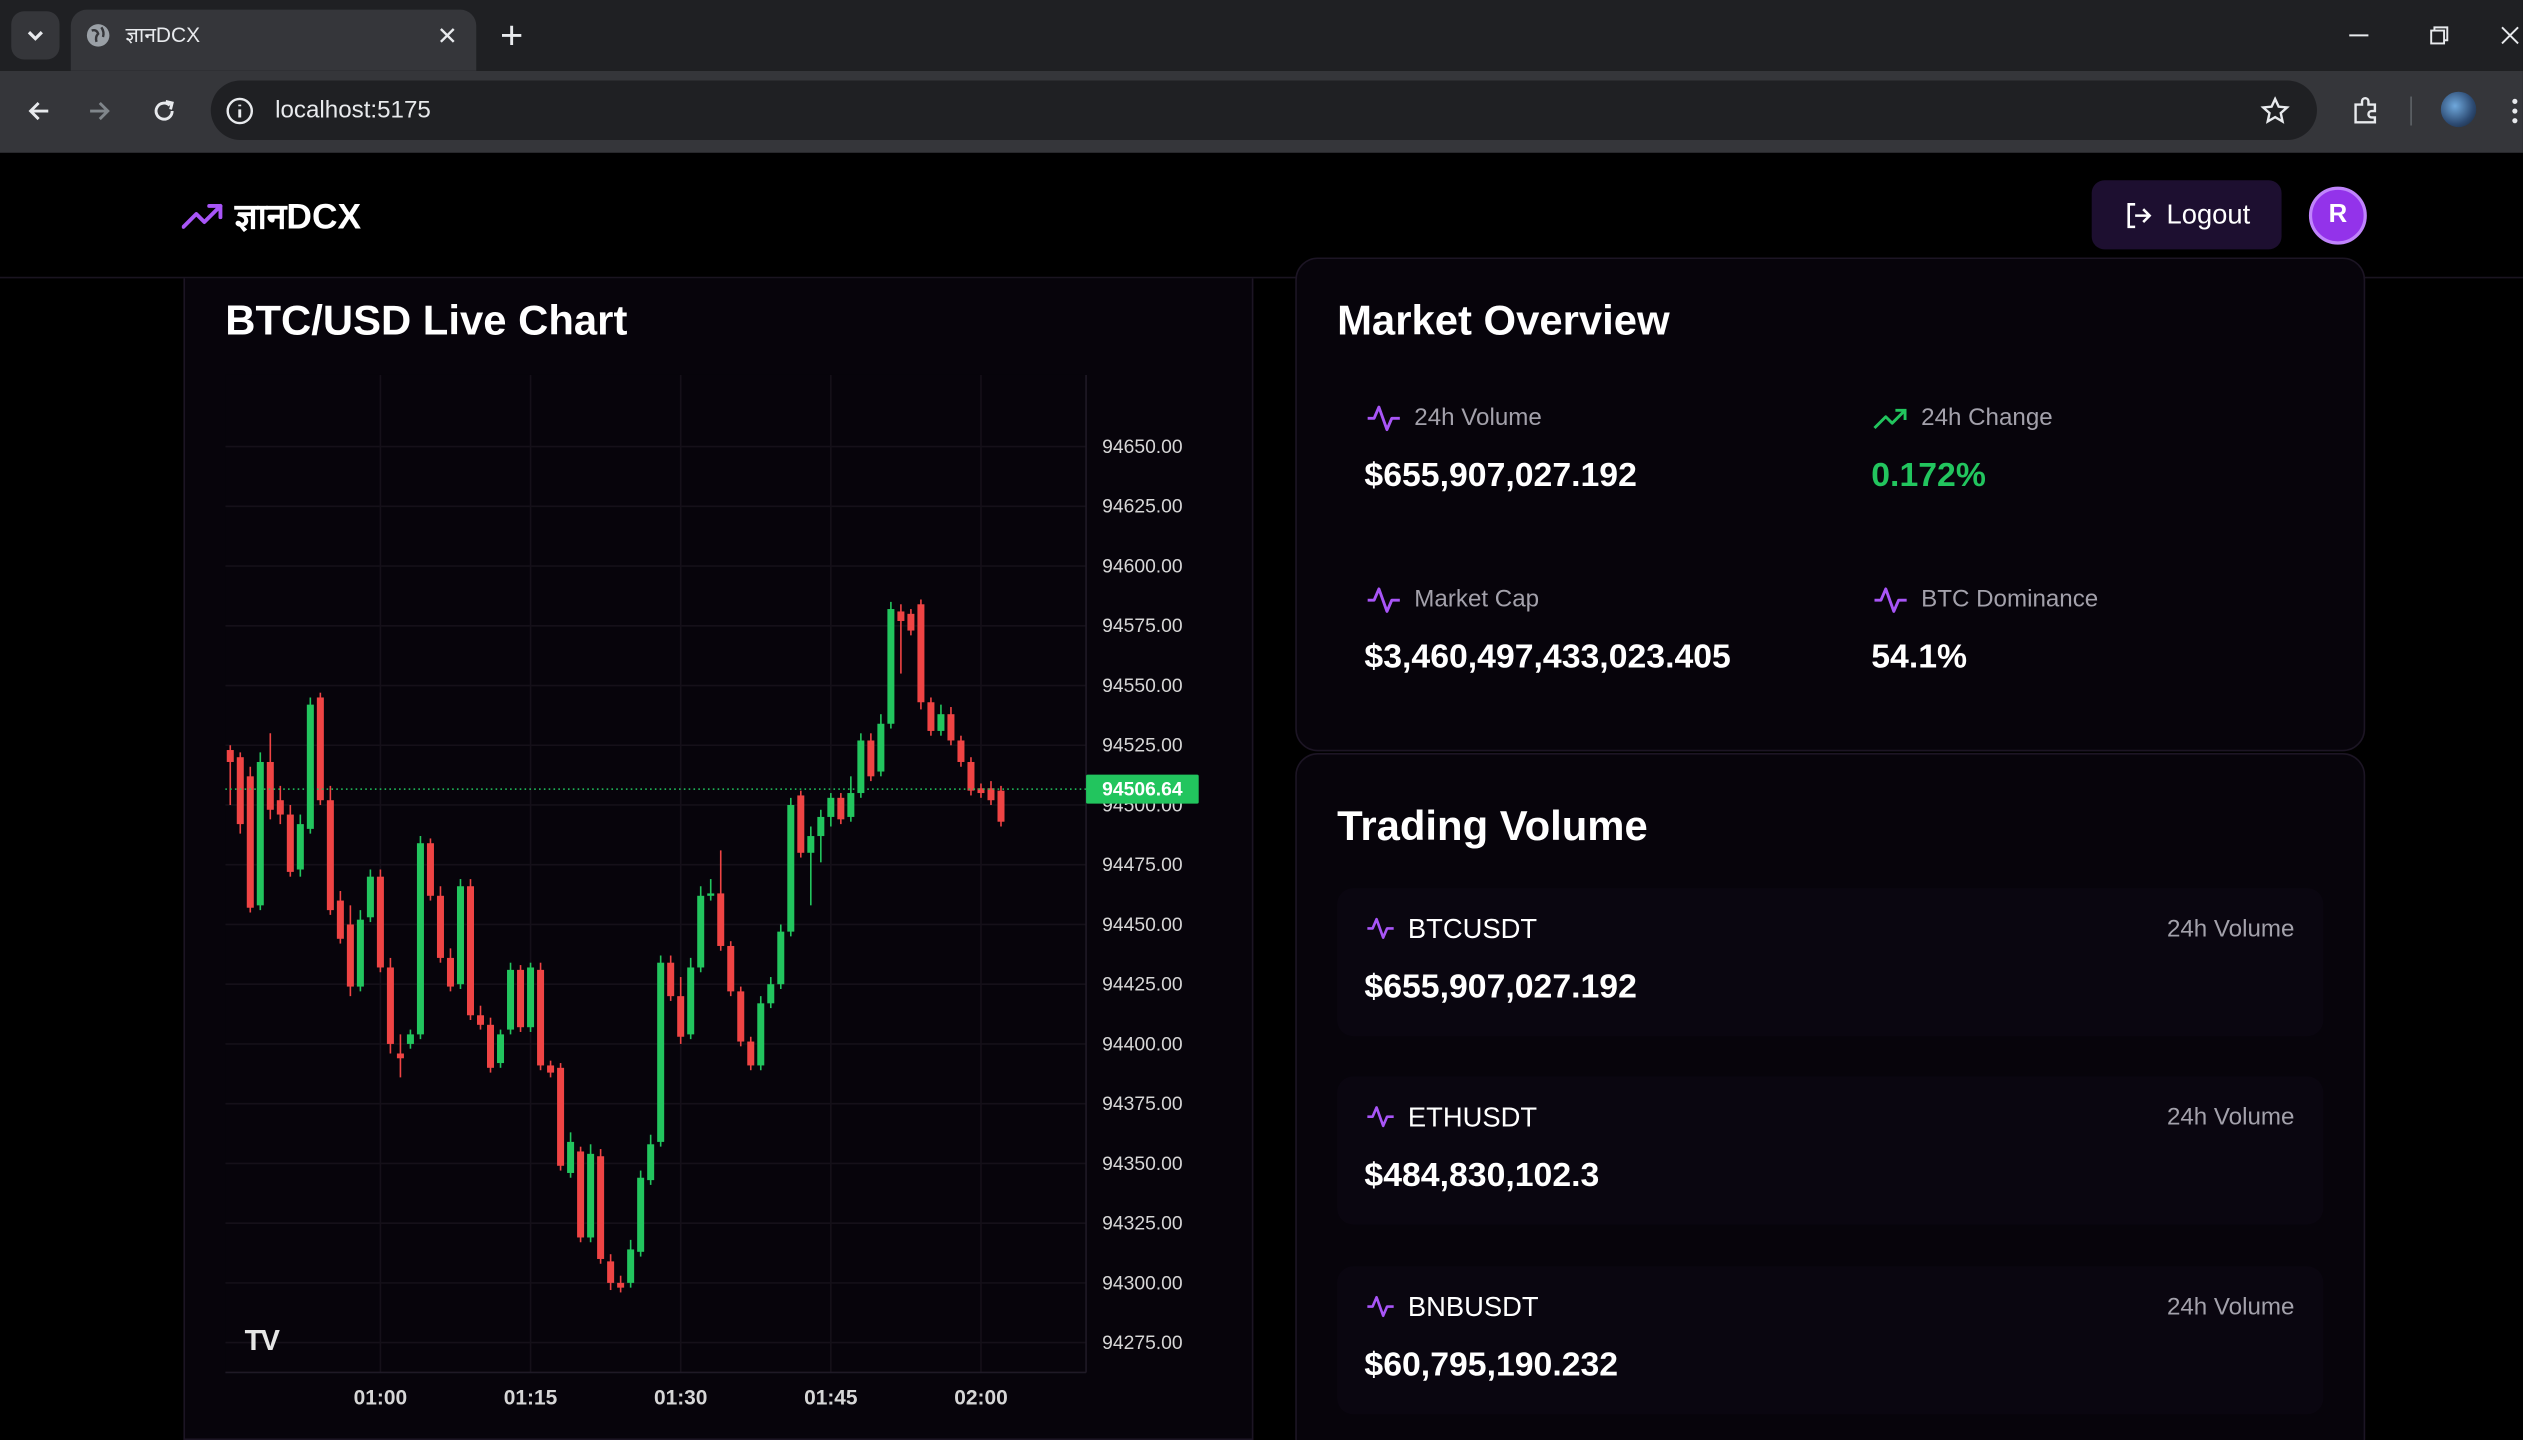 The image size is (2523, 1440). Describe the element at coordinates (2510, 35) in the screenshot. I see `close-window-icon` at that location.